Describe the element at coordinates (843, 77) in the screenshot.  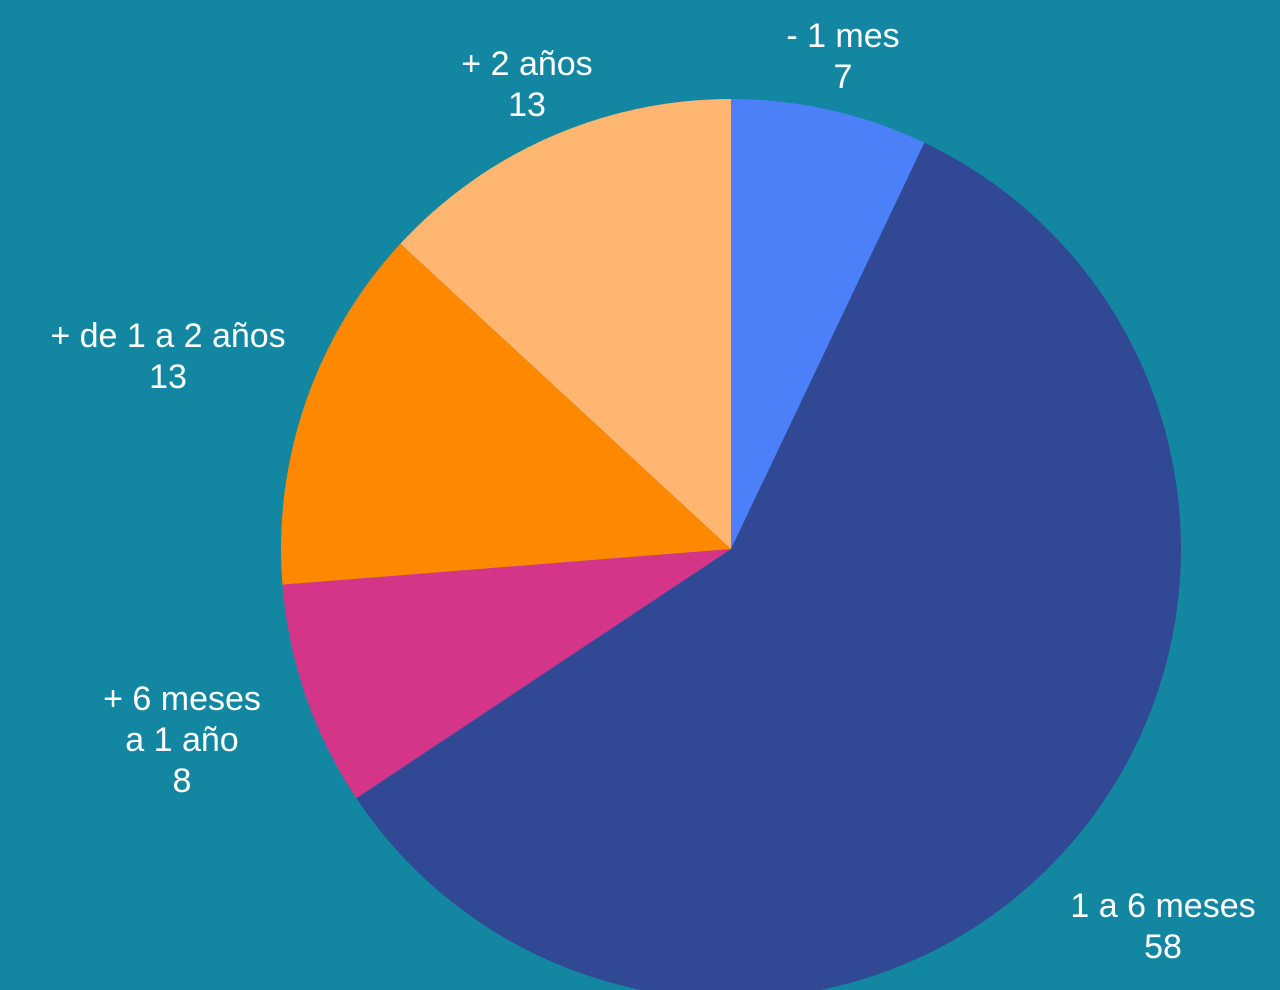
I see `slice-value-label: 7` at that location.